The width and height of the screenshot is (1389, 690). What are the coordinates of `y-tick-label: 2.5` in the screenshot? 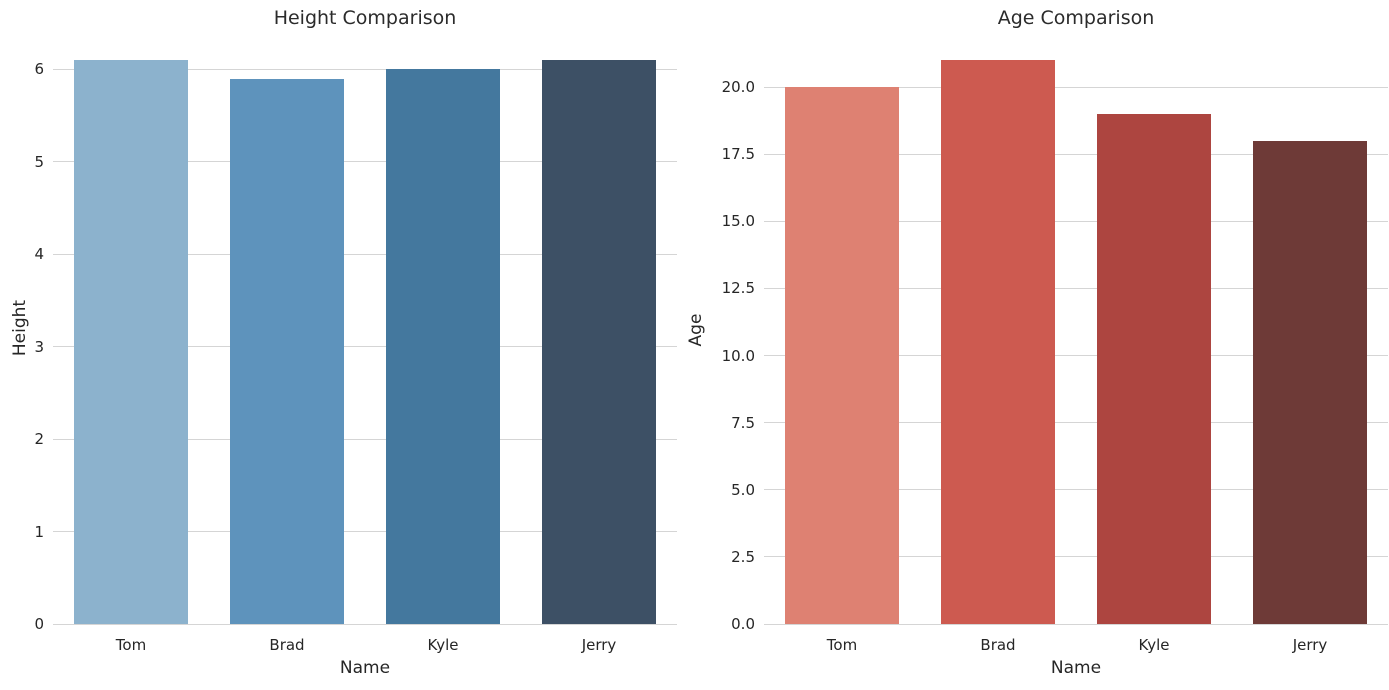 It's located at (743, 556).